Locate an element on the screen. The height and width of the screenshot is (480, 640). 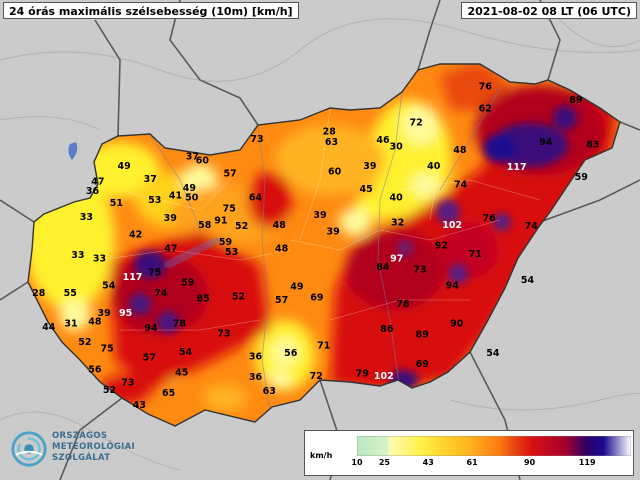
station-value: 31 is located at coordinates (70, 324).